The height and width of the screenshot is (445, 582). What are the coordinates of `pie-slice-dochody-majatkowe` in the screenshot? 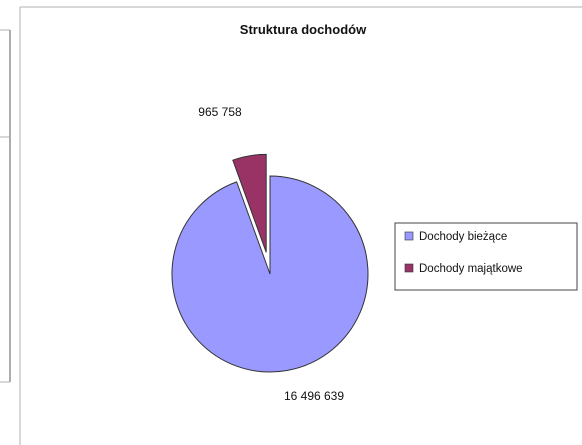 It's located at (249, 203).